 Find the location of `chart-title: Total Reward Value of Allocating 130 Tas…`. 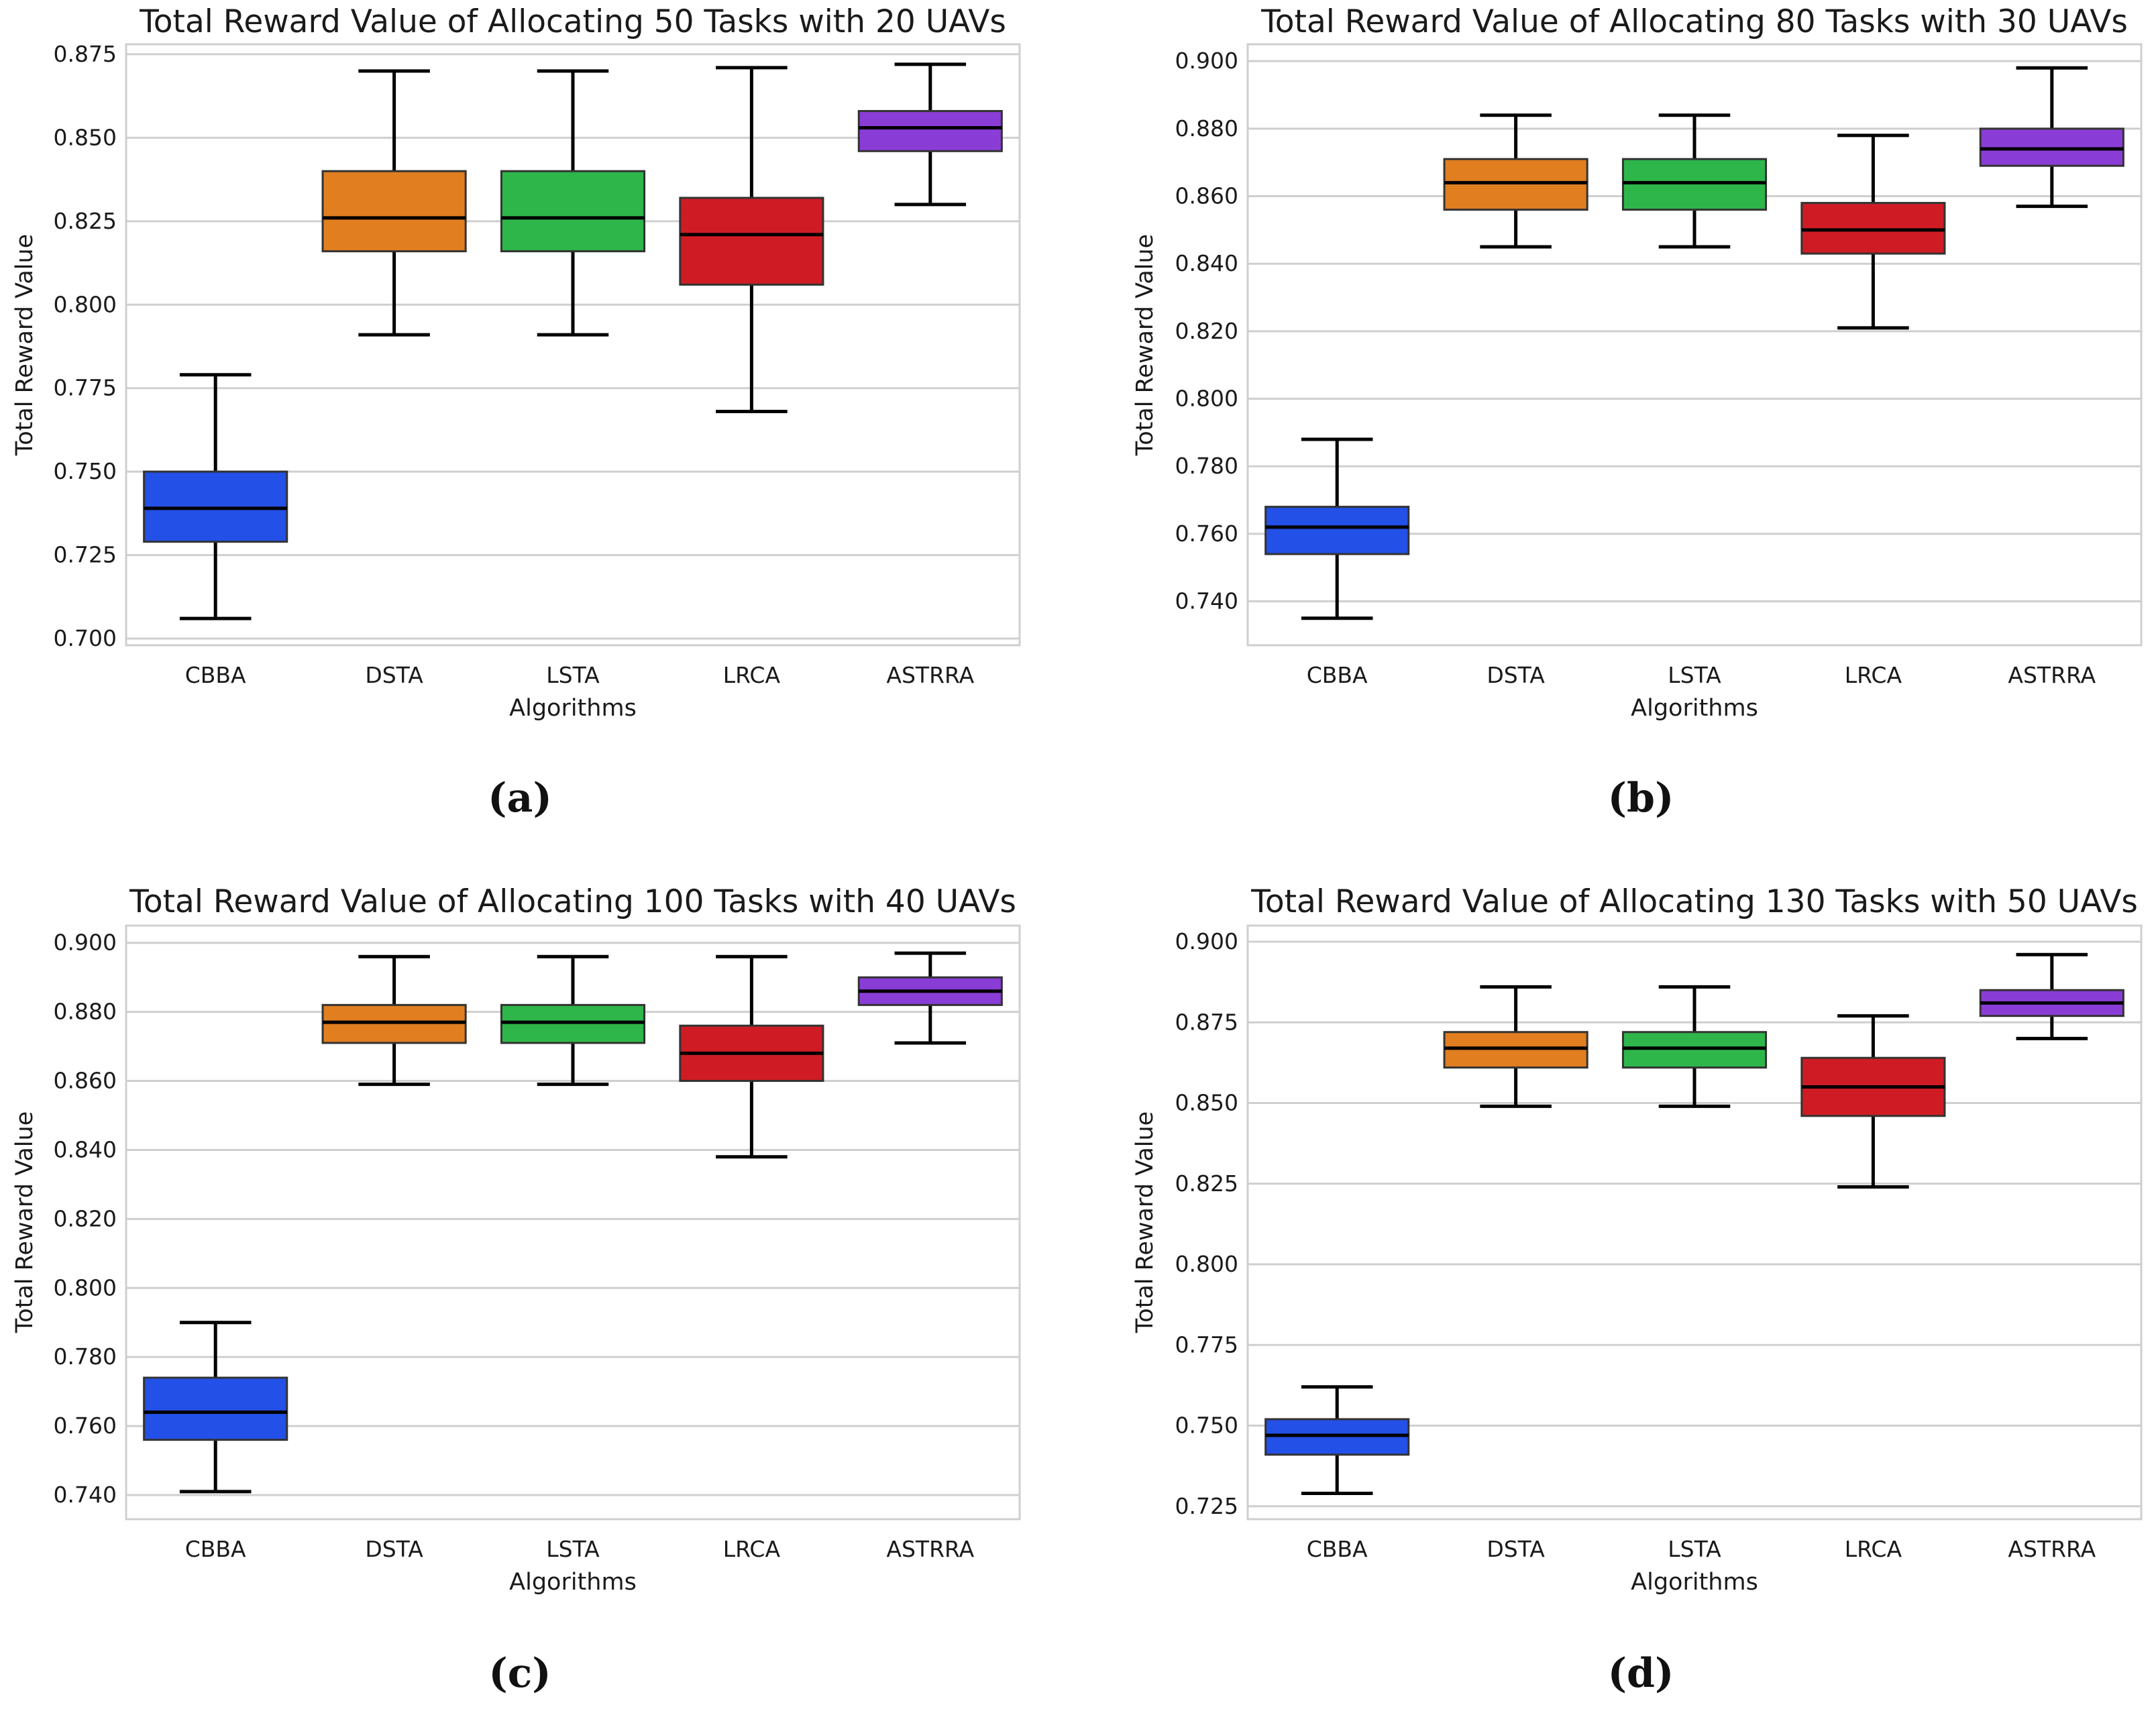

chart-title: Total Reward Value of Allocating 130 Tas… is located at coordinates (1694, 901).